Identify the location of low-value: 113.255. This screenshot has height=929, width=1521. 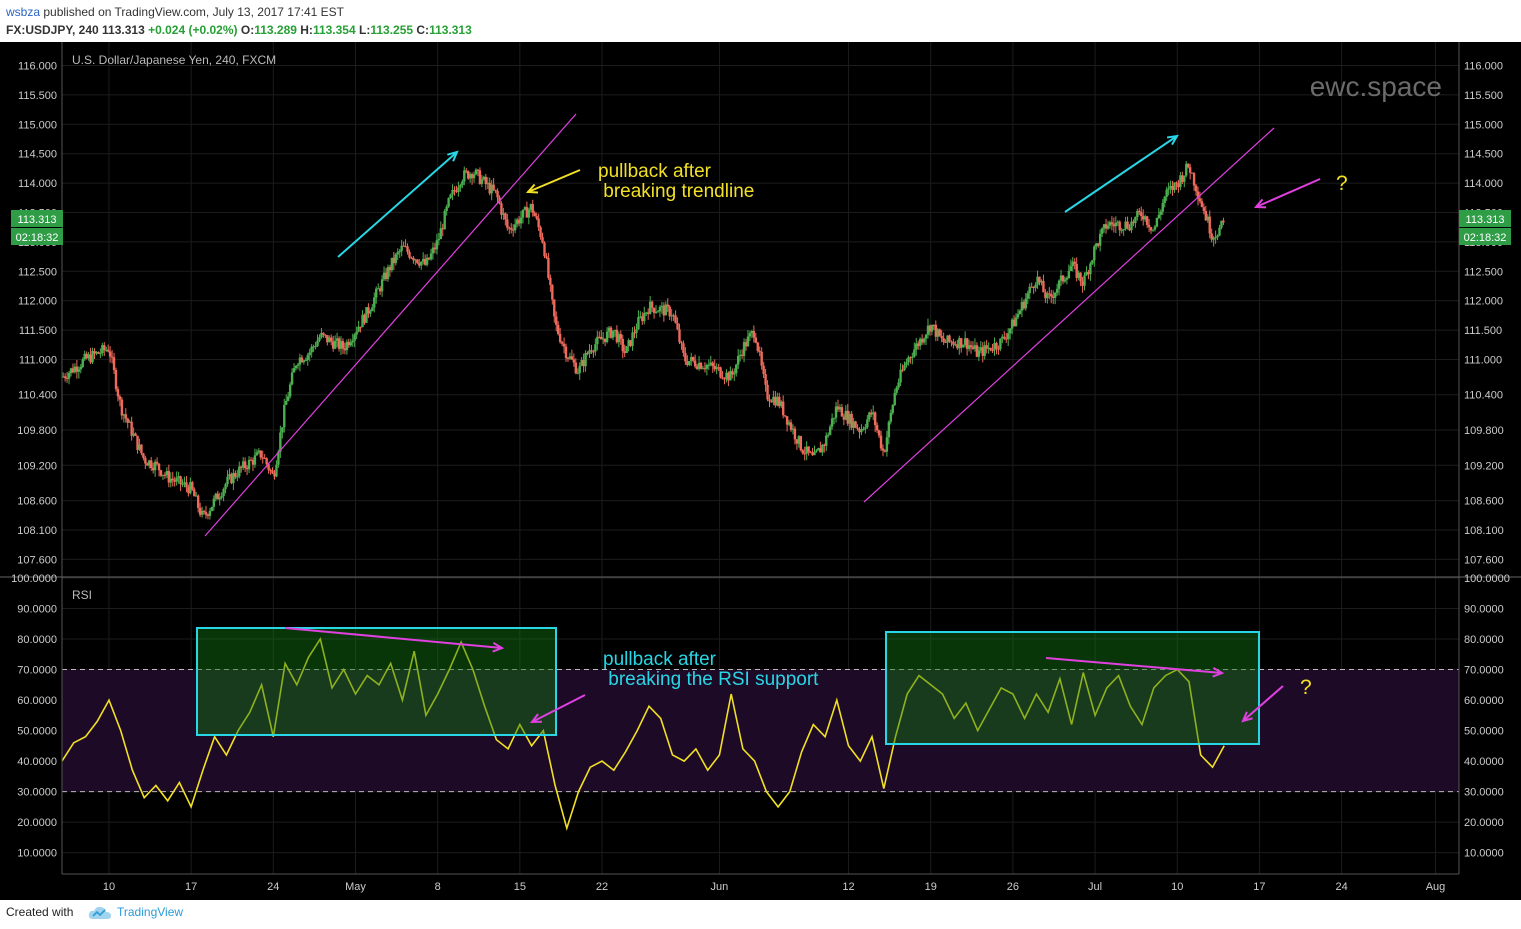
(392, 30).